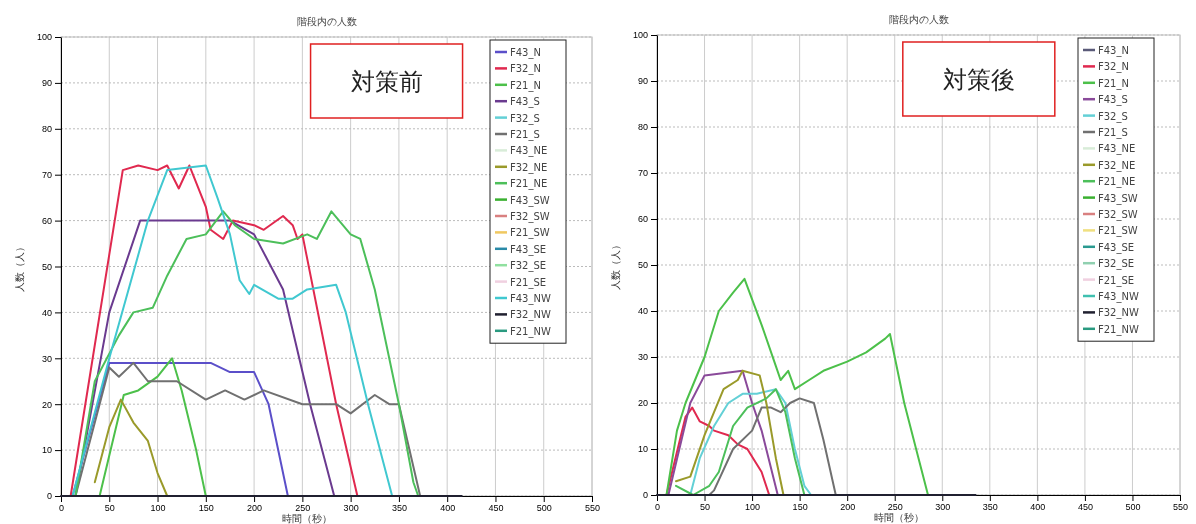  What do you see at coordinates (978, 80) in the screenshot?
I see `annotation: 対策後` at bounding box center [978, 80].